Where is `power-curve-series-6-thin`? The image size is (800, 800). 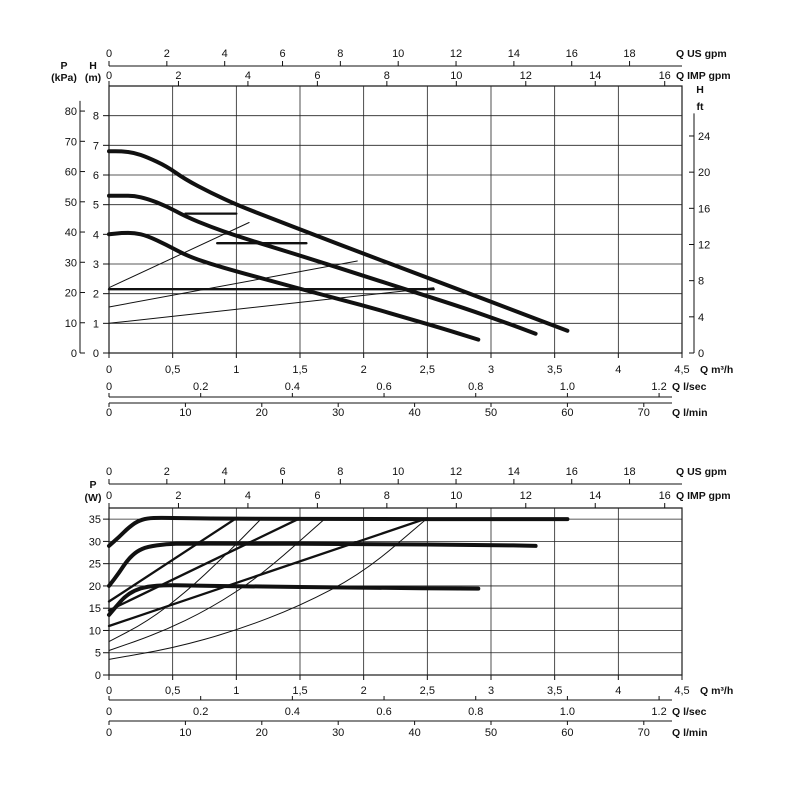
power-curve-series-6-thin is located at coordinates (185, 580).